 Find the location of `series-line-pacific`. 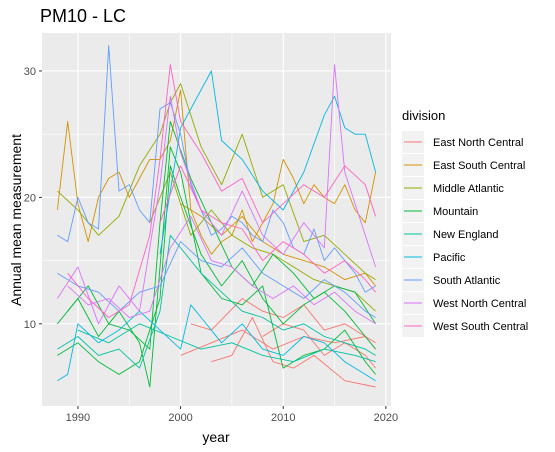

series-line-pacific is located at coordinates (216, 343).